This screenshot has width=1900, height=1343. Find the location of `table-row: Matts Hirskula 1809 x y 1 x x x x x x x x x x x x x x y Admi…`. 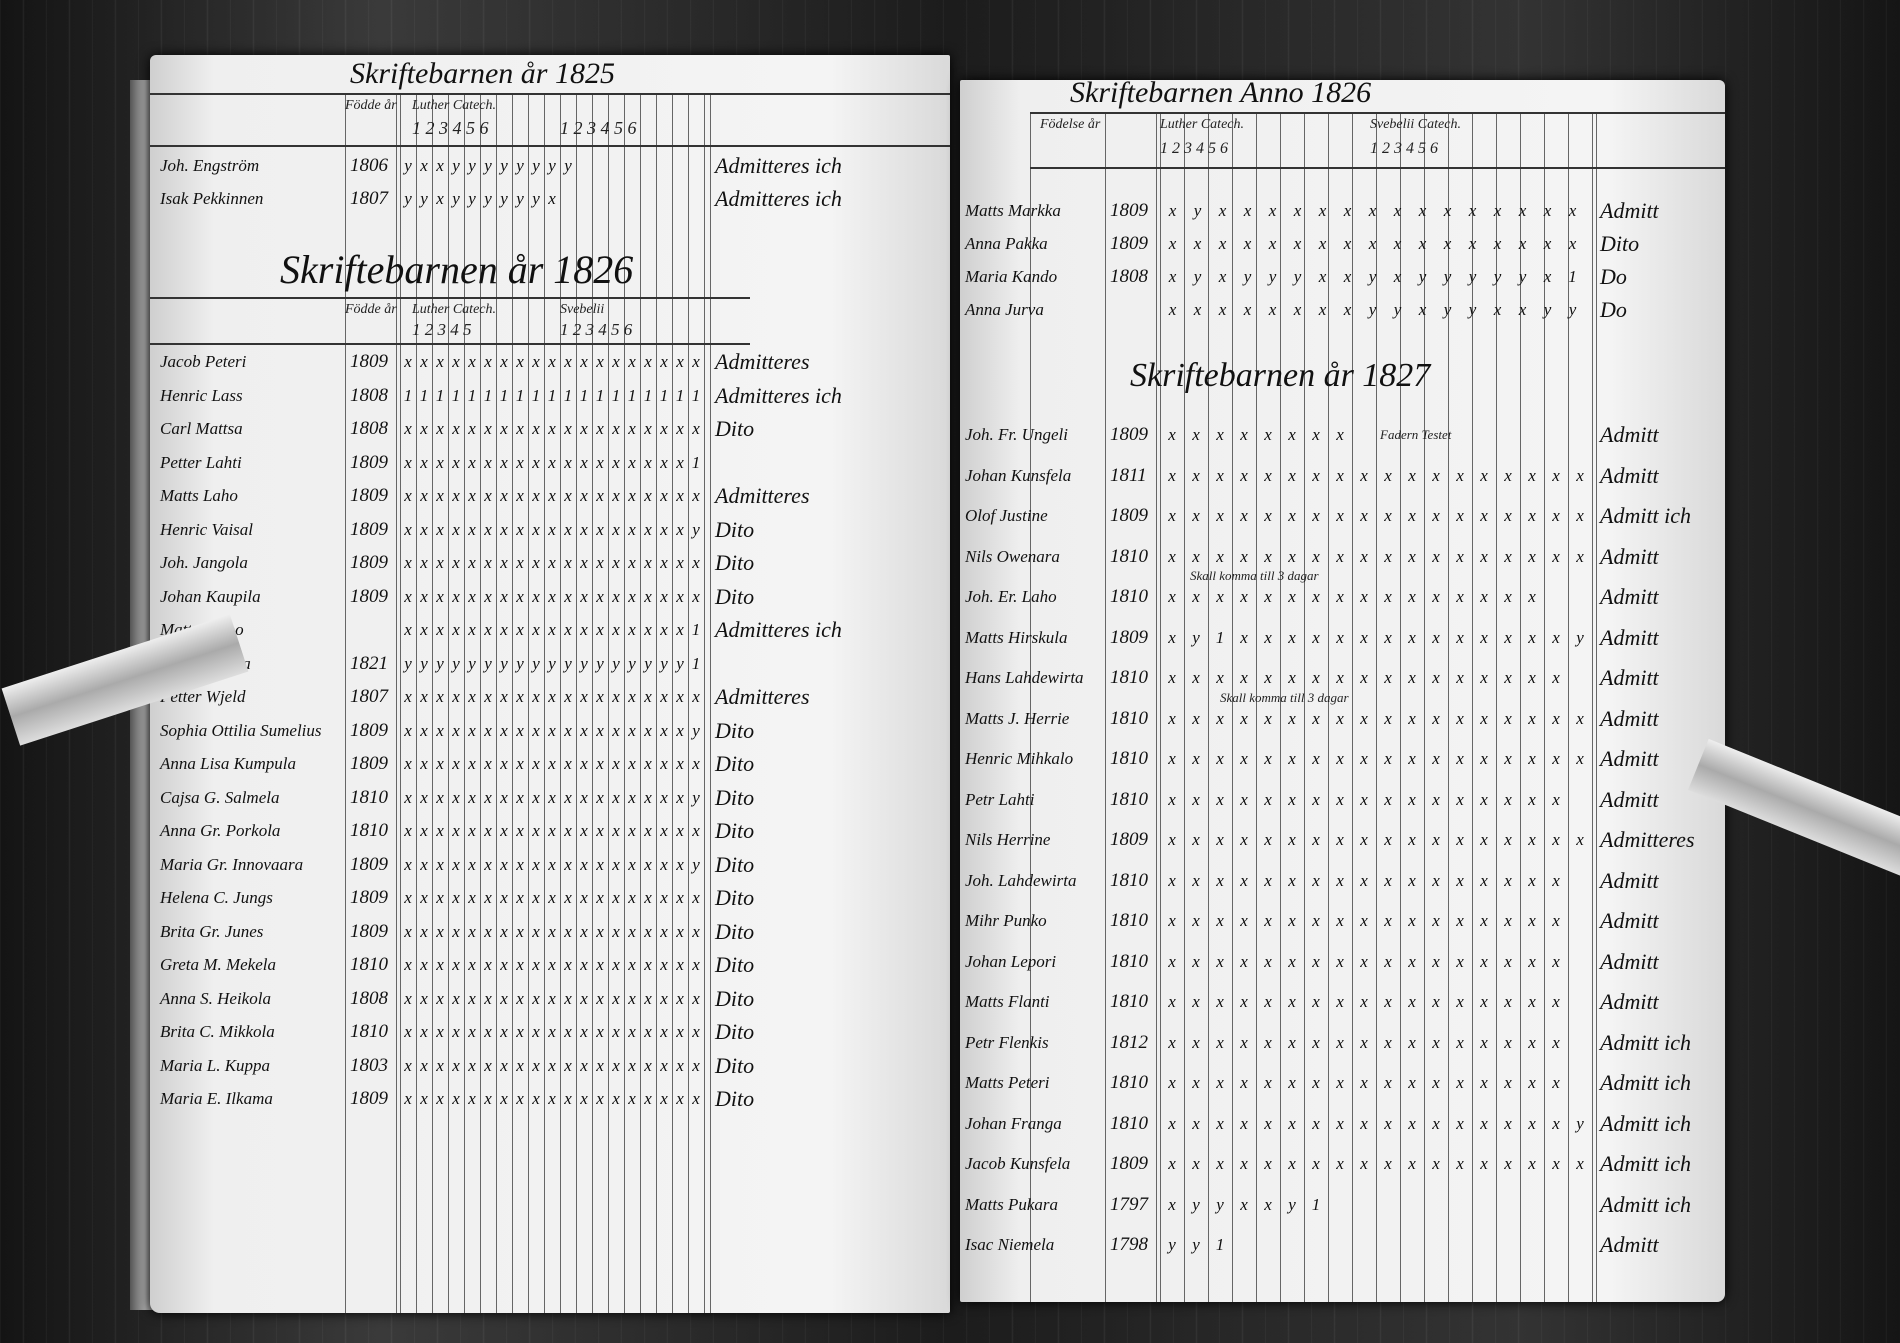

table-row: Matts Hirskula 1809 x y 1 x x x x x x x x x x x x x x y Admi… is located at coordinates (1342, 638).